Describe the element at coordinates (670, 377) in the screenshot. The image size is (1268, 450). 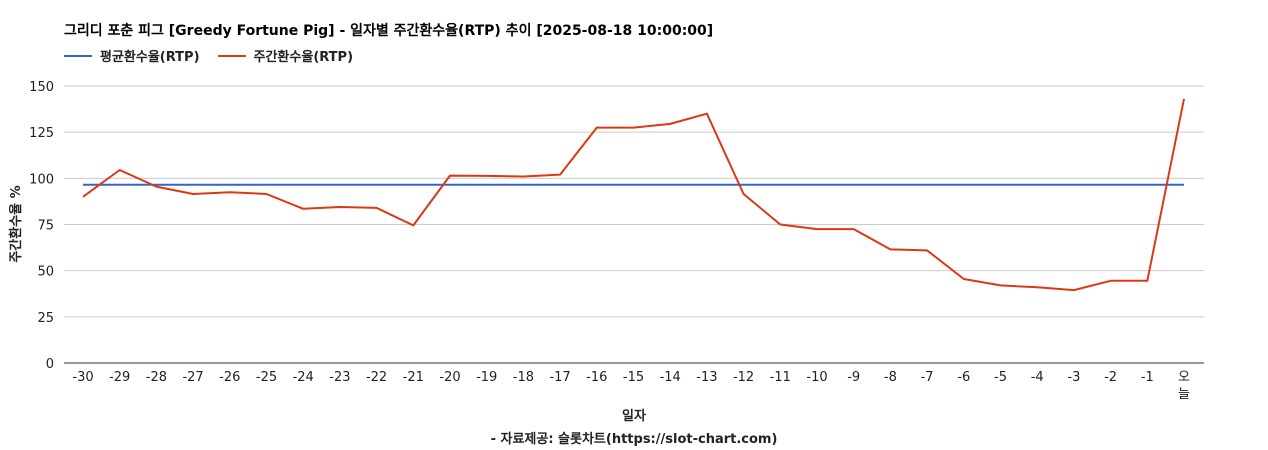
I see `x-tick-label: -14` at that location.